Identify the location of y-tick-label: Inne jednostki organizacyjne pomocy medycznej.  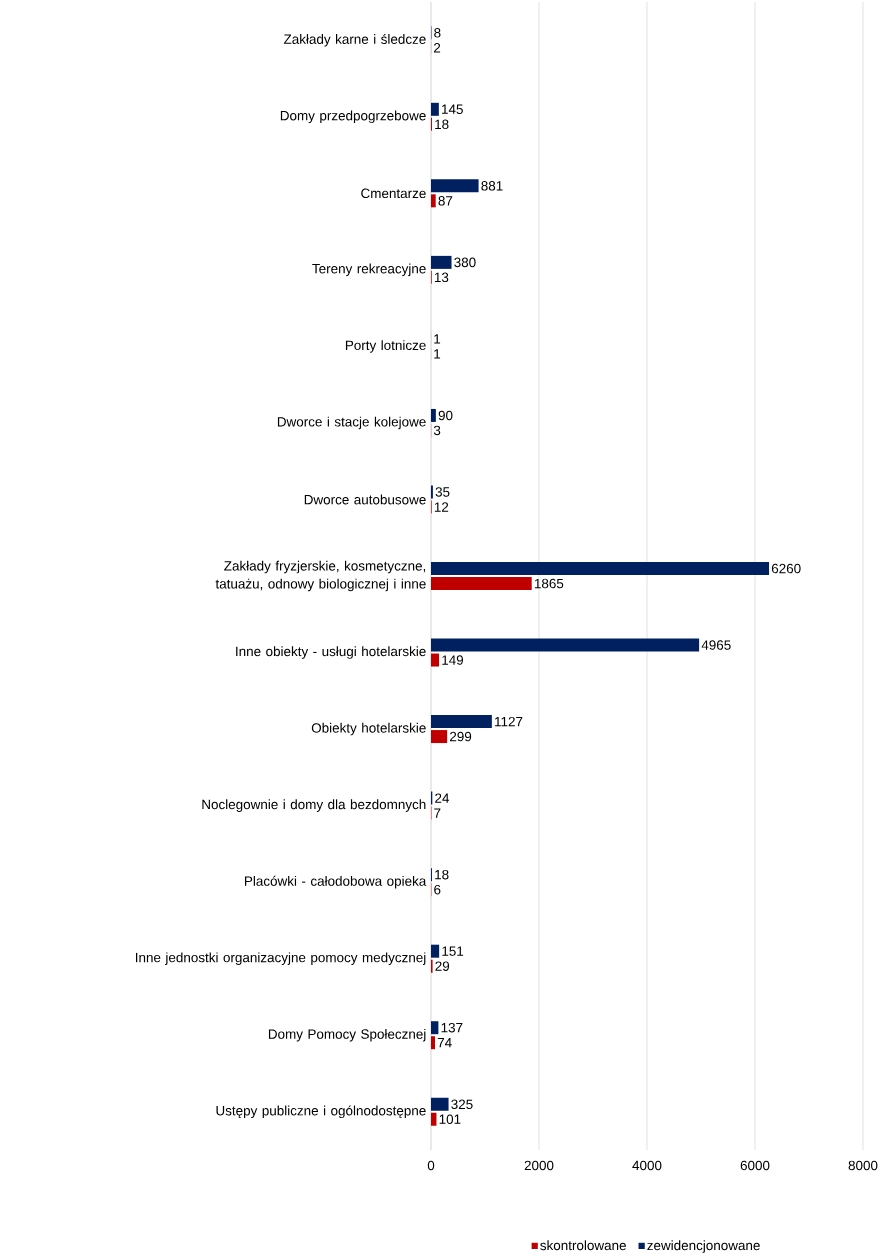
(280, 958).